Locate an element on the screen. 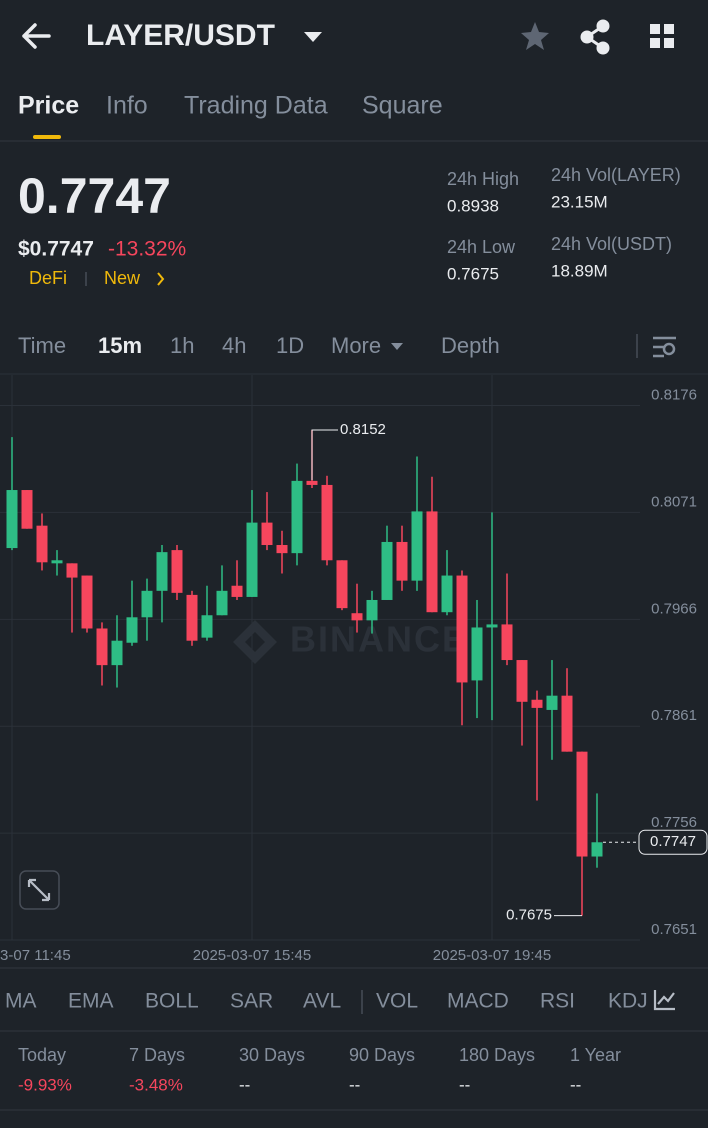 The height and width of the screenshot is (1128, 708). pair-title: LAYER/USDT is located at coordinates (180, 35).